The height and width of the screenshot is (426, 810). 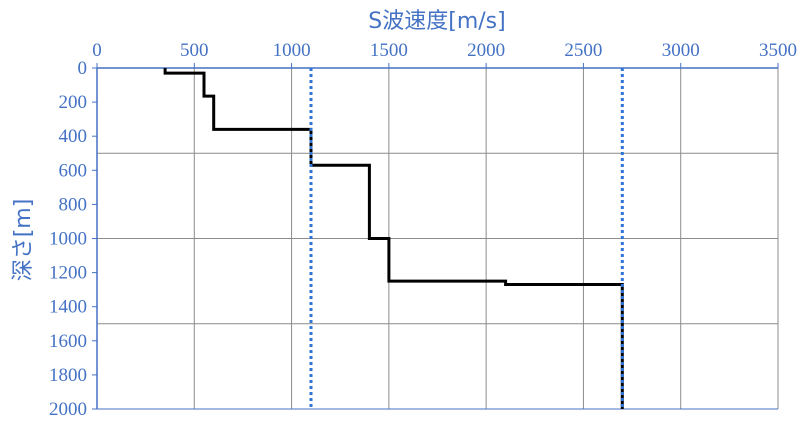 I want to click on x-tick-label: 1500, so click(x=389, y=50).